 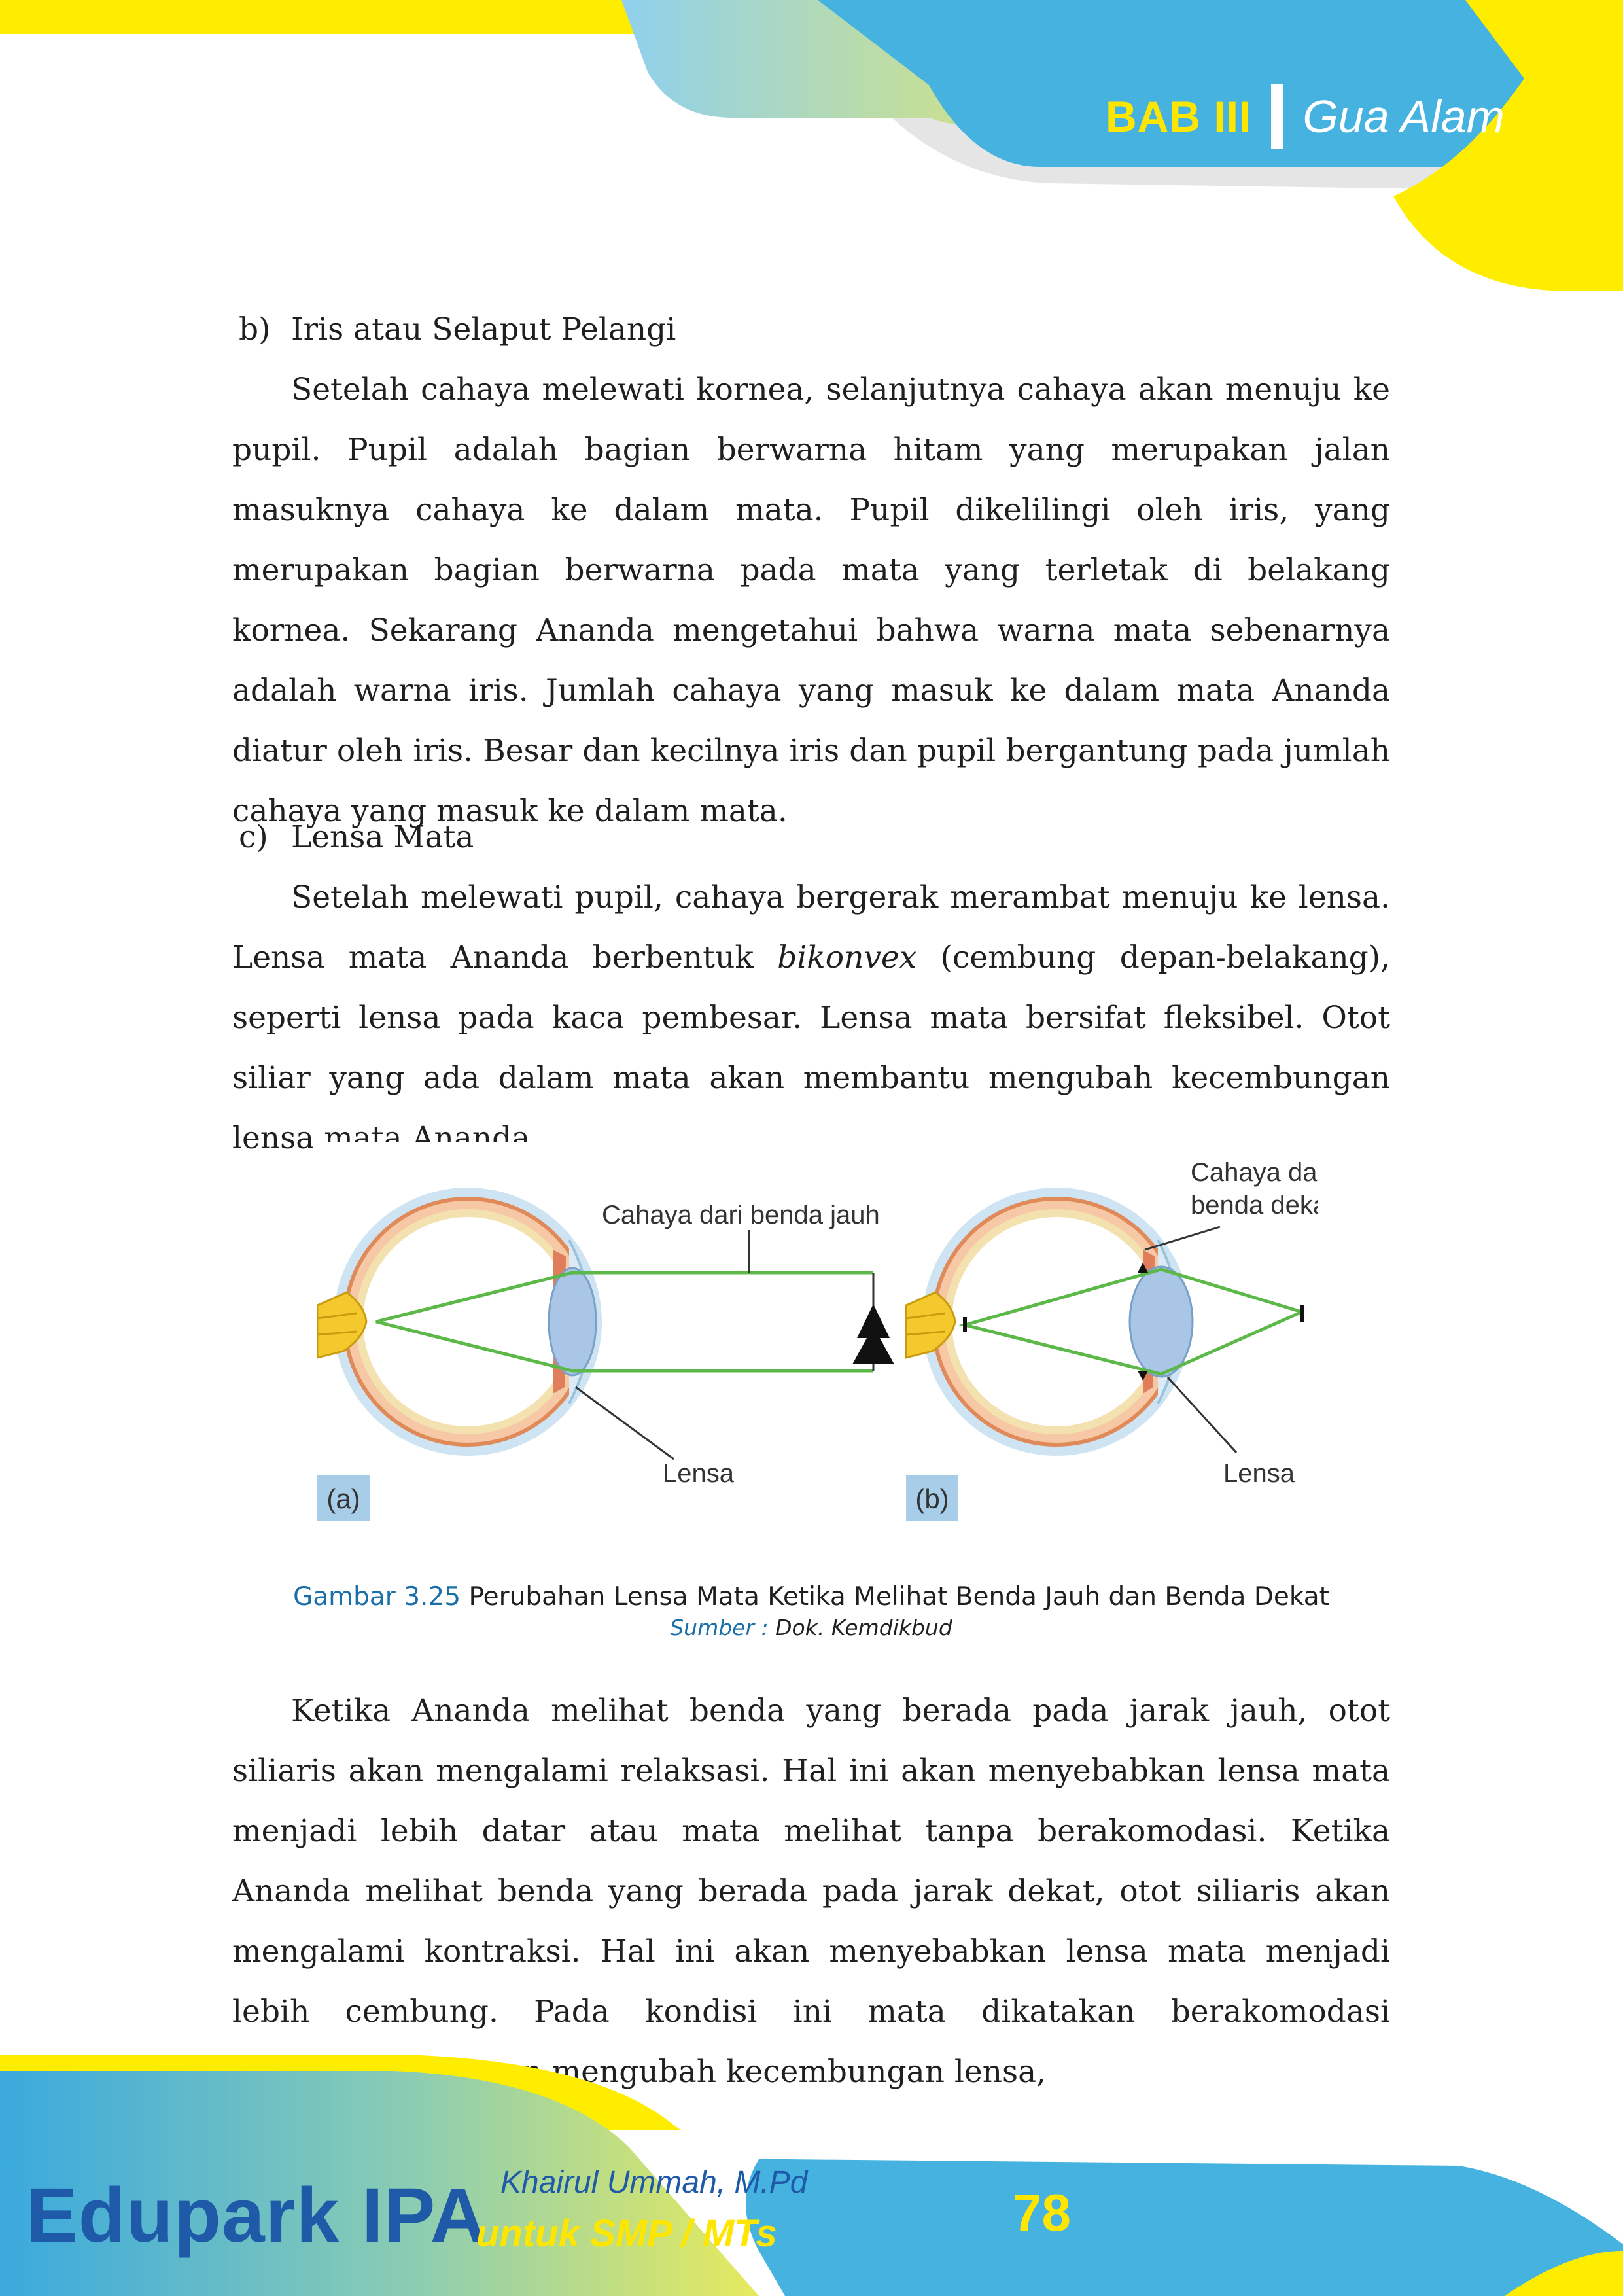 I want to click on chapter-header: BAB III Gua Alam, so click(x=1305, y=117).